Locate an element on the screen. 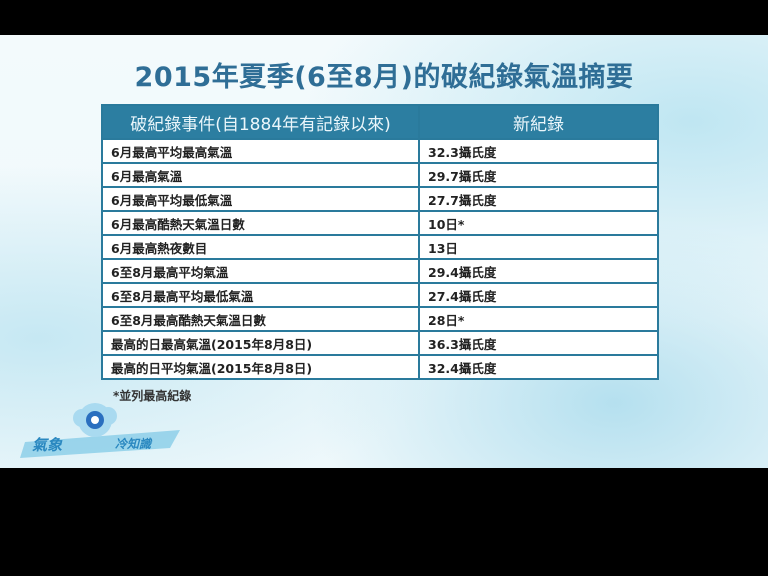  header-event: 破紀錄事件(自1884年有記錄以來) is located at coordinates (260, 122).